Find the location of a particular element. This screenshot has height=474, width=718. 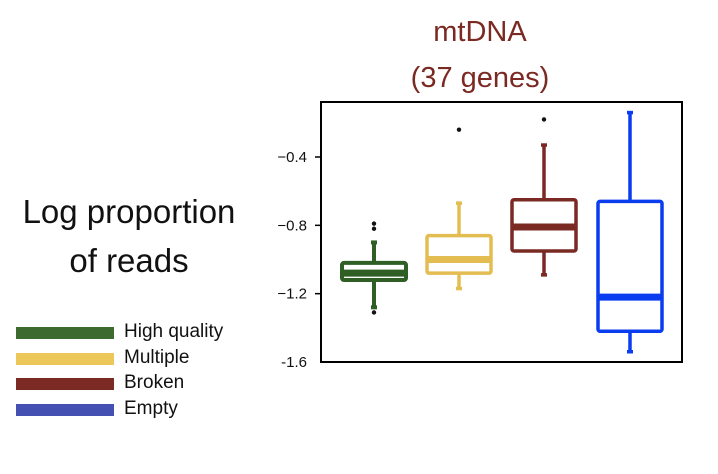

legend-label: Broken is located at coordinates (154, 382).